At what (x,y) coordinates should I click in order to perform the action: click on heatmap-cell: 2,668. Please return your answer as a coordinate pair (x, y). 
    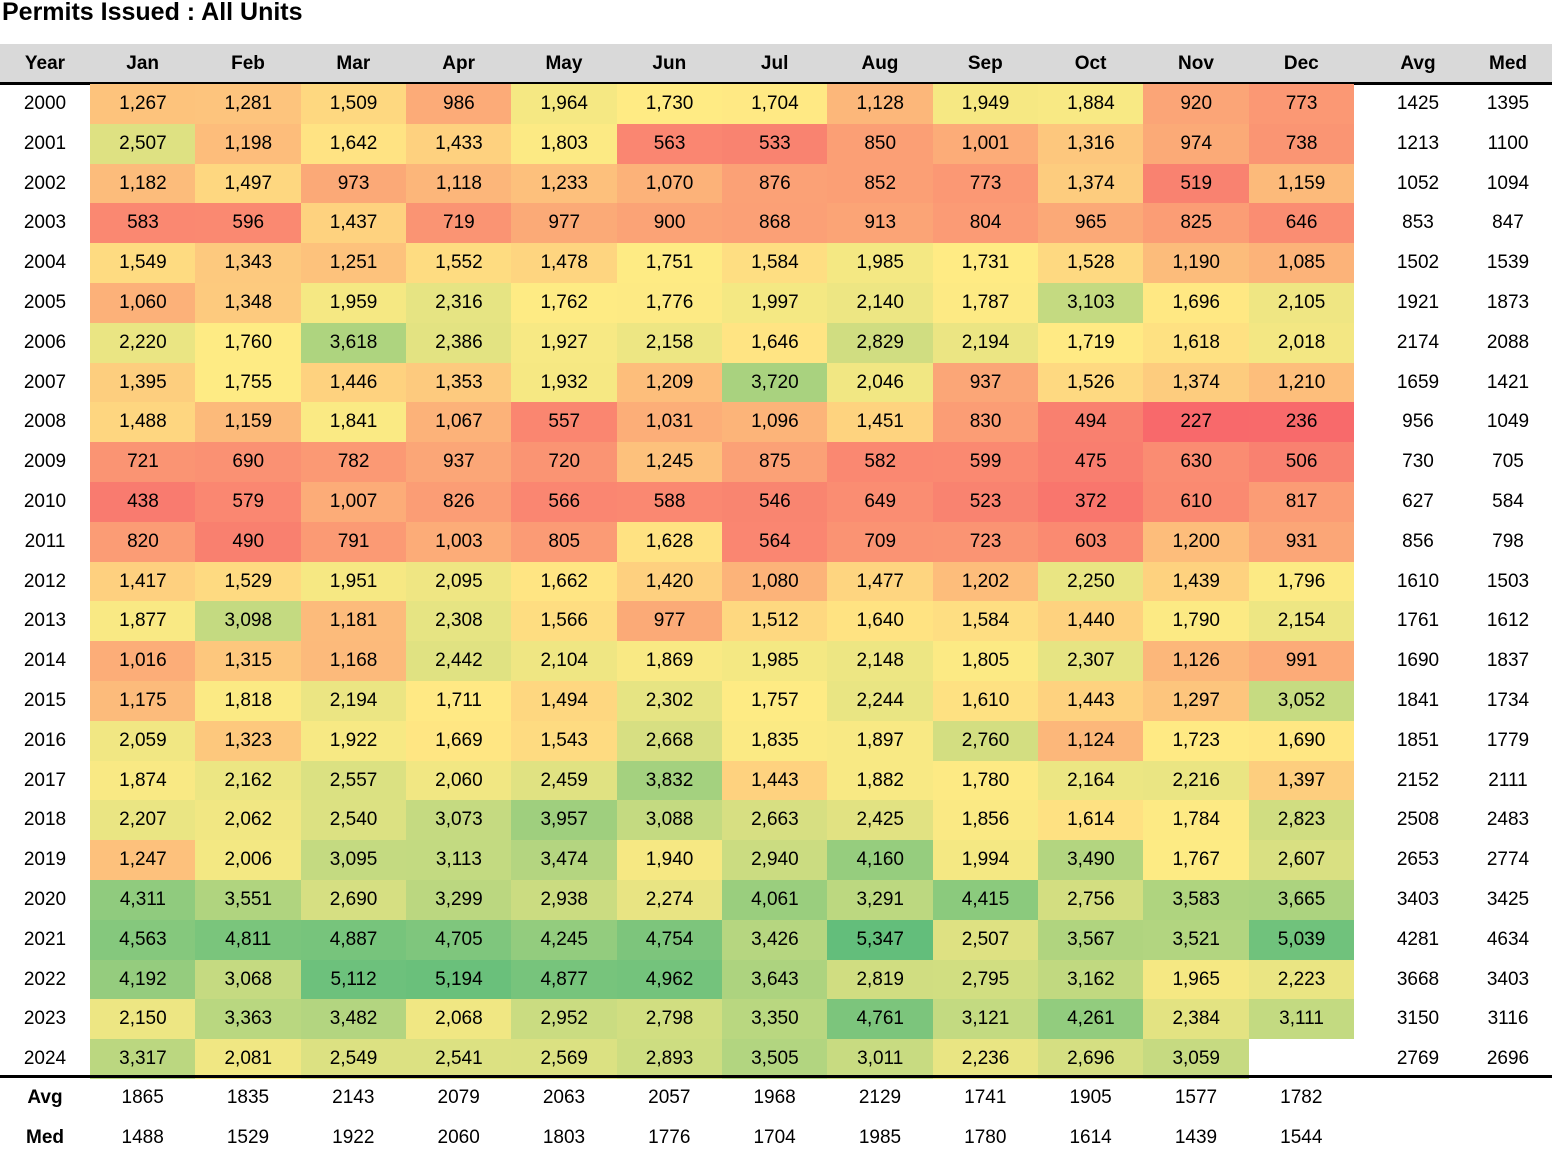
    Looking at the image, I should click on (669, 740).